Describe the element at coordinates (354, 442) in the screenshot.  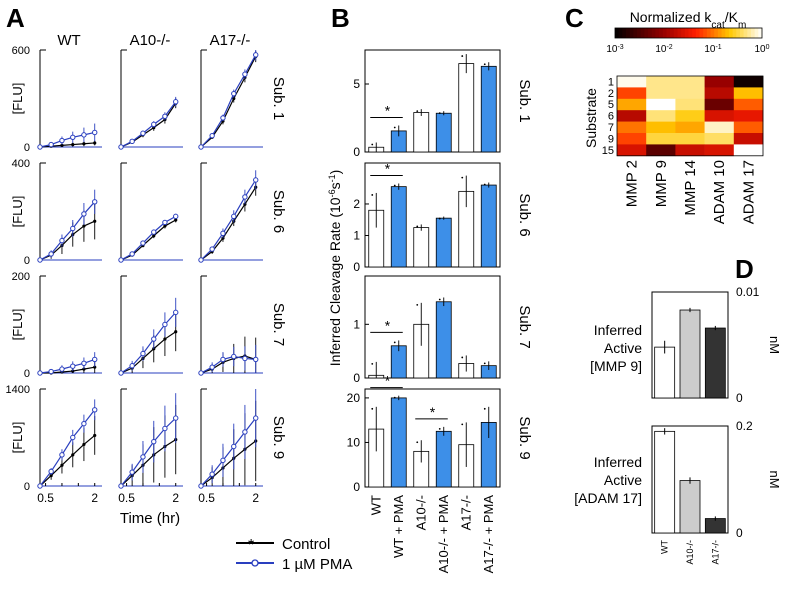
I see `ytick-label-b-3-1: 10` at that location.